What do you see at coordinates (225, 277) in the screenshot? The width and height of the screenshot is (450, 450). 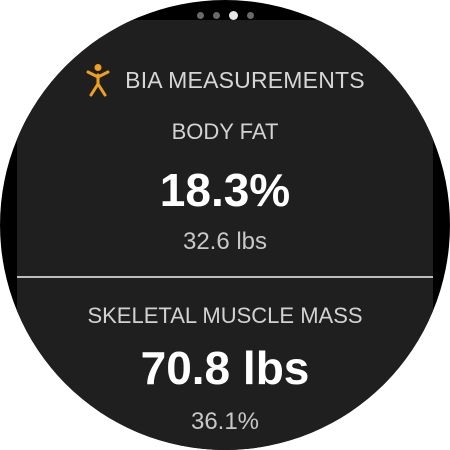 I see `section-divider` at bounding box center [225, 277].